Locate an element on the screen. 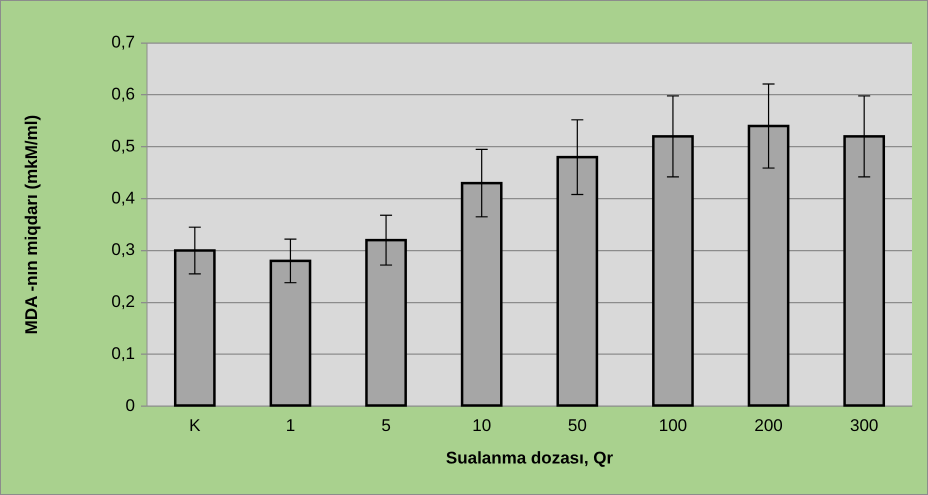  y-tick-label: 0,6 is located at coordinates (123, 94).